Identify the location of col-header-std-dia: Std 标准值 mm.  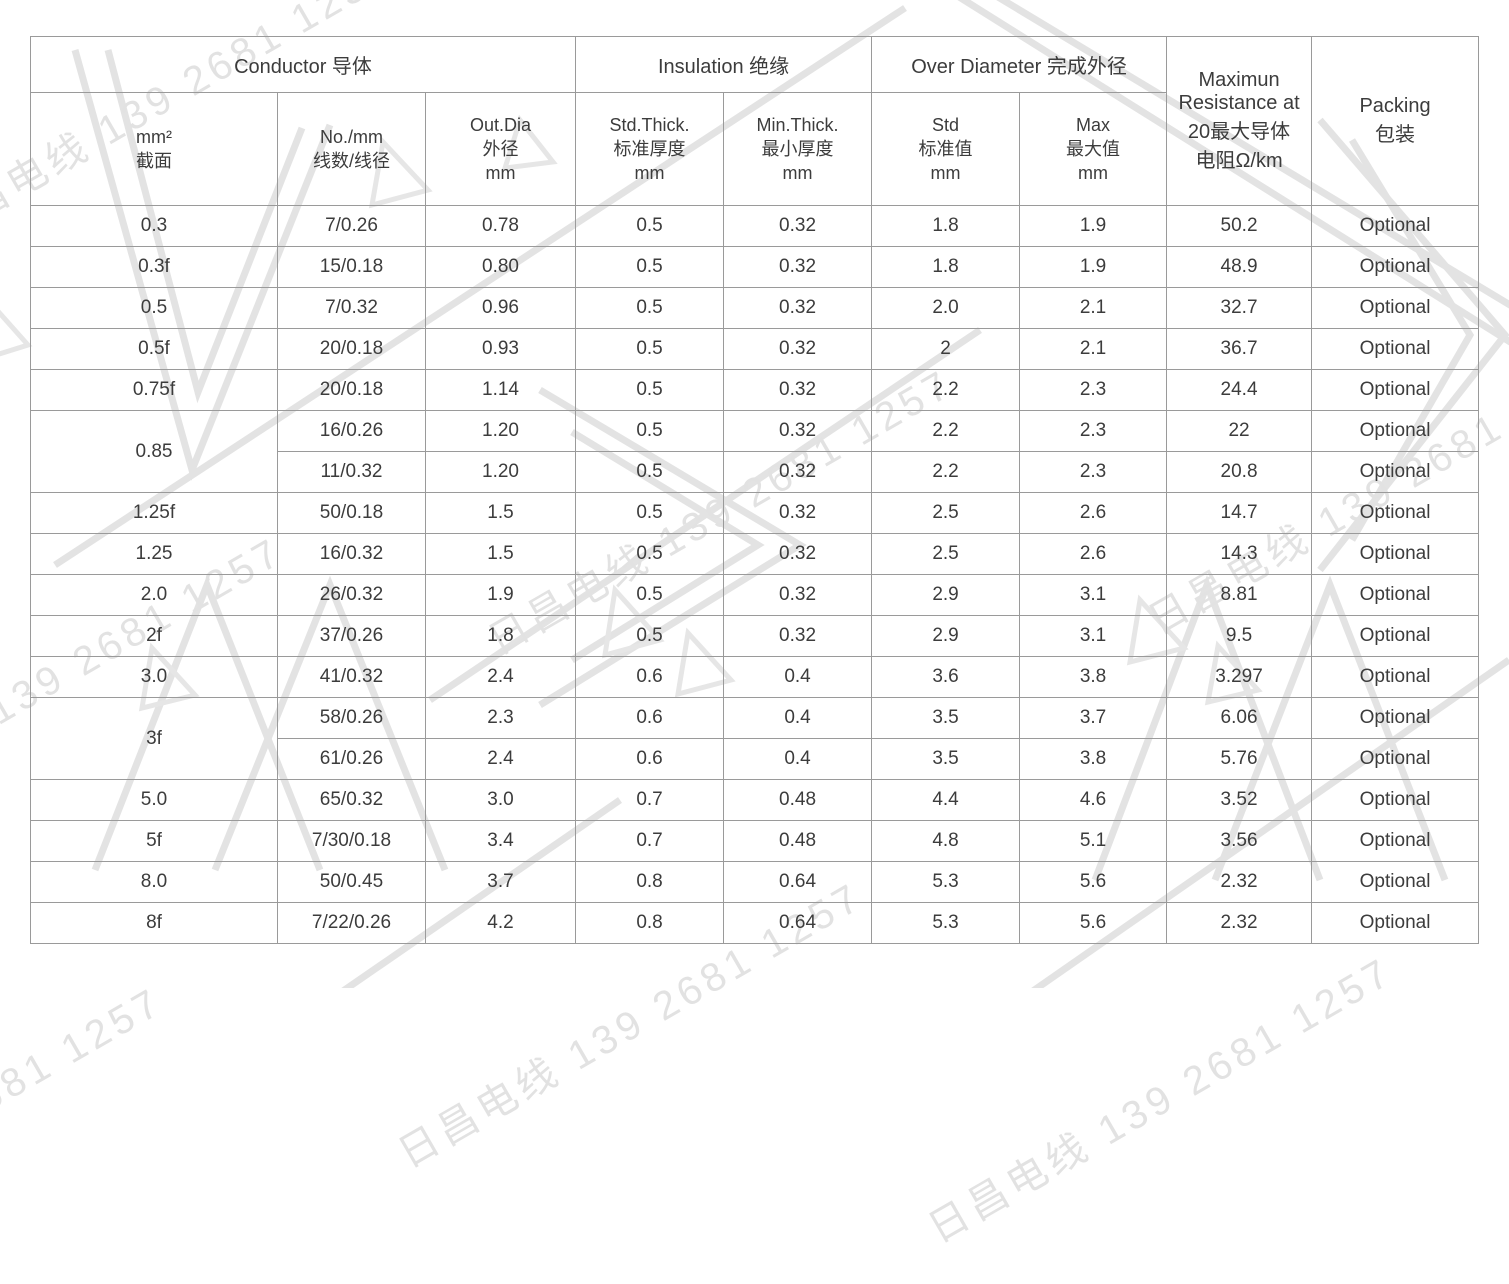
(946, 149).